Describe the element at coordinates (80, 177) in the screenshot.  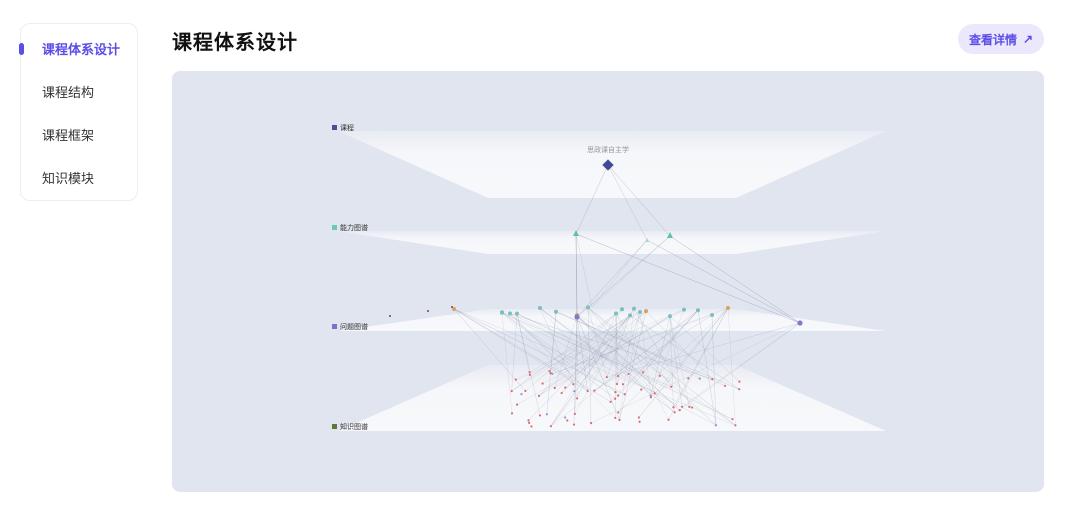
I see `sidebar-item-knowledge-module: 知识模块` at that location.